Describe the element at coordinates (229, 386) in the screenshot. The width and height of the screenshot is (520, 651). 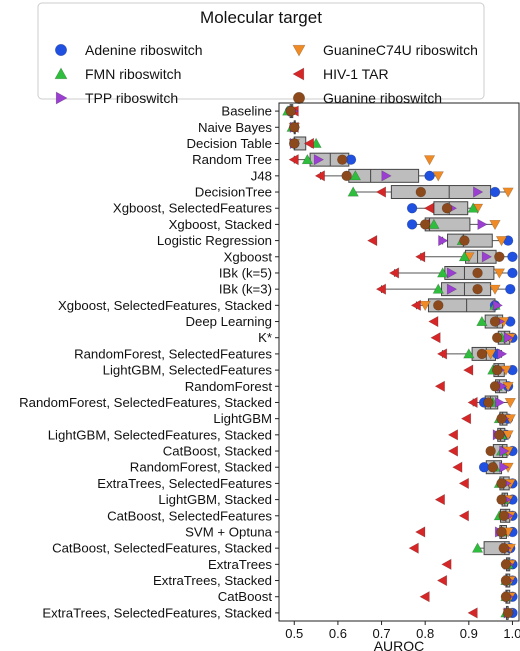
I see `category-label: RandomForest` at that location.